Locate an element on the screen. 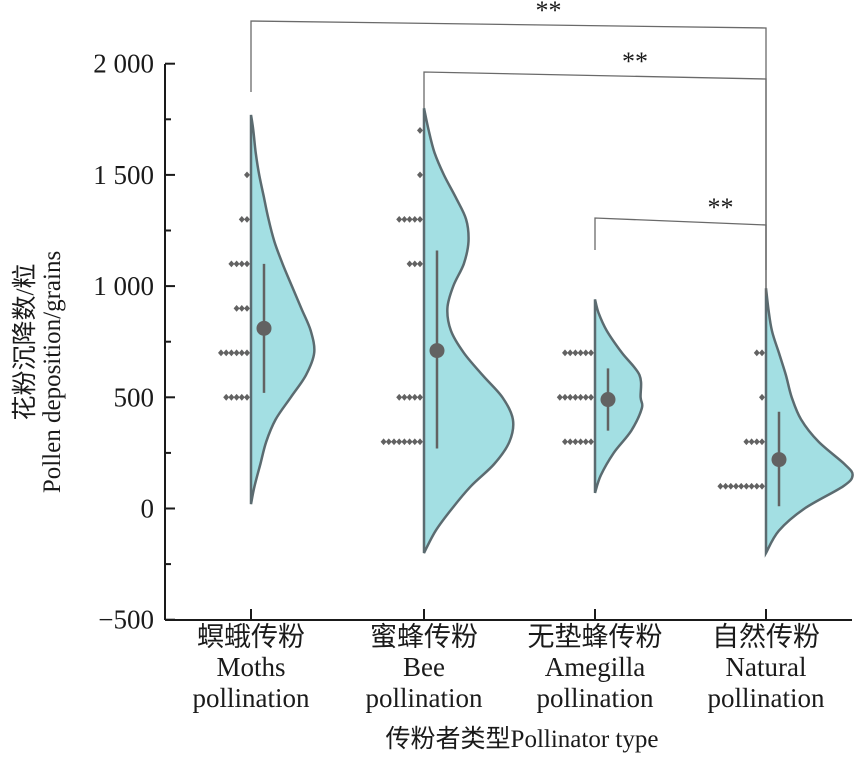 This screenshot has height=759, width=863. x-axis-title: 传粉者类型Pollinator type is located at coordinates (522, 739).